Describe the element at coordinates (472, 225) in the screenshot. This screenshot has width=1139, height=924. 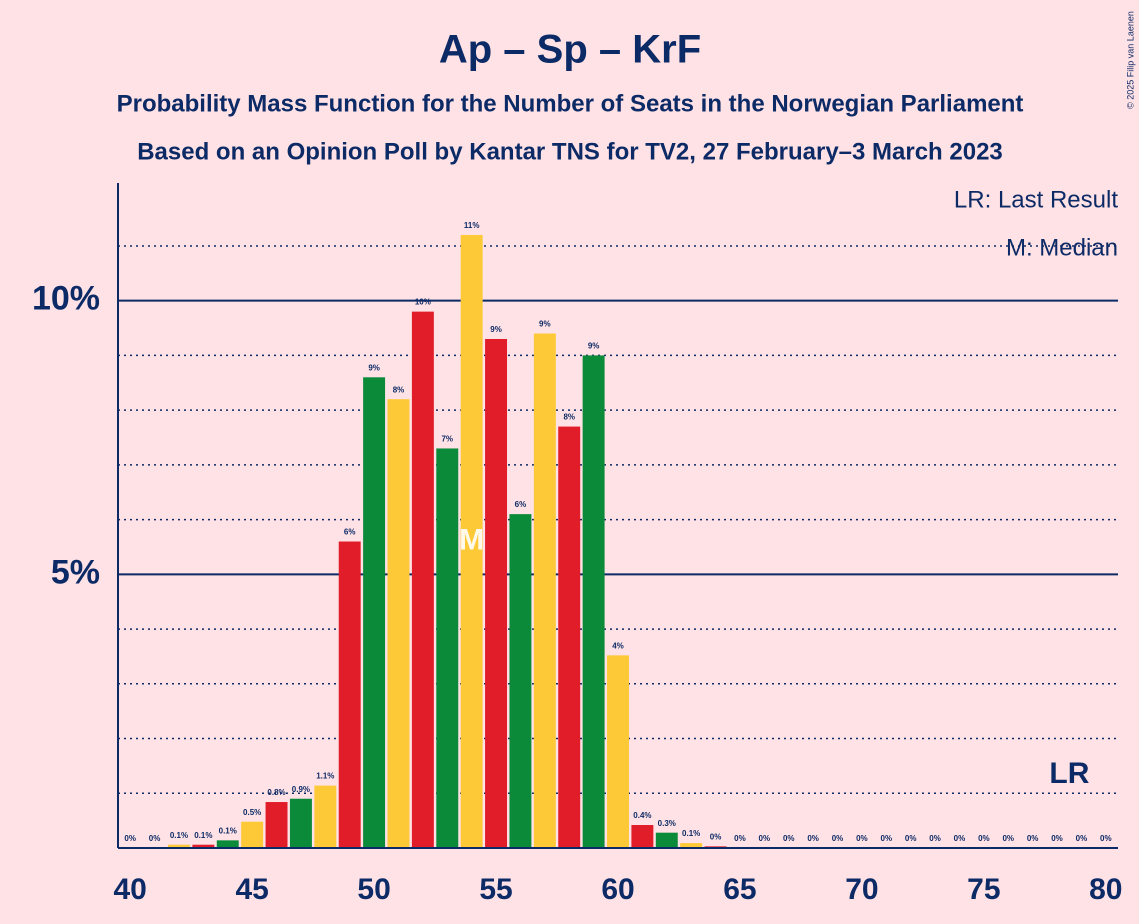
I see `value-label: 11%` at that location.